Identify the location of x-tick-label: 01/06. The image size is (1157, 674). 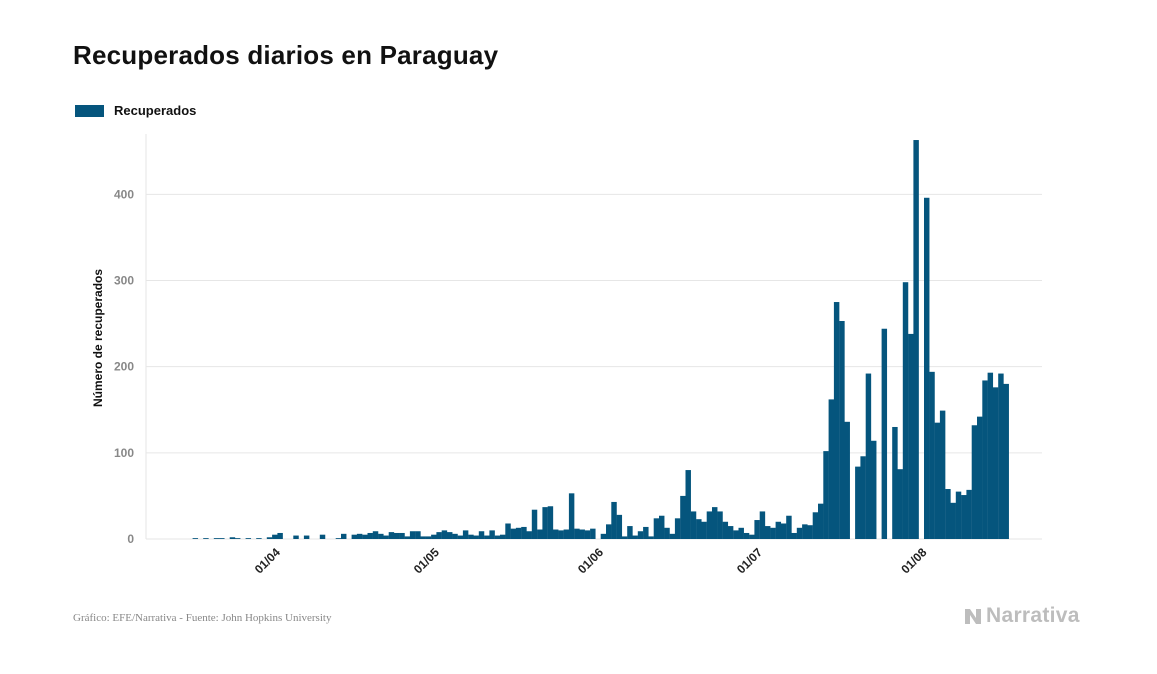
(590, 560).